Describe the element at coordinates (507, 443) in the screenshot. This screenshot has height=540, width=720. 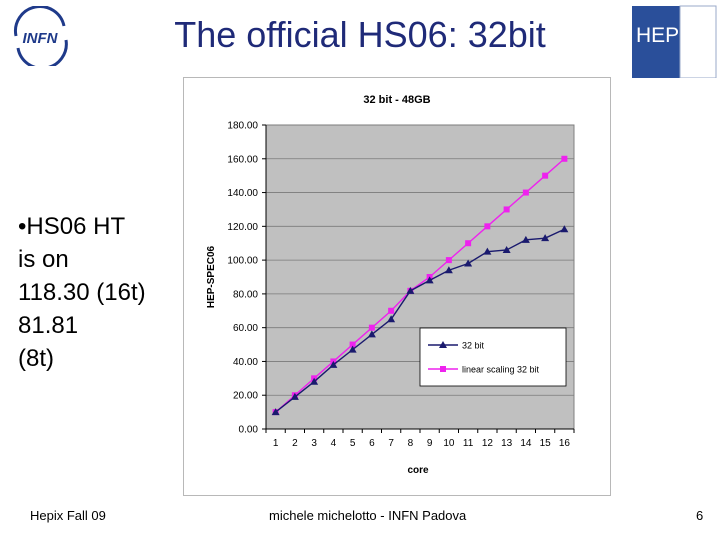
I see `x-tick-label: 13` at that location.